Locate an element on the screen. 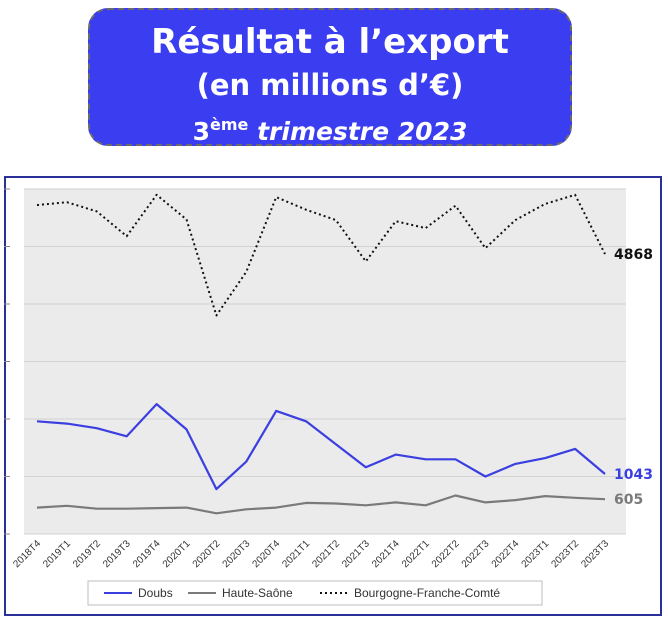 This screenshot has width=668, height=619. legend-label: Haute-Saône is located at coordinates (257, 593).